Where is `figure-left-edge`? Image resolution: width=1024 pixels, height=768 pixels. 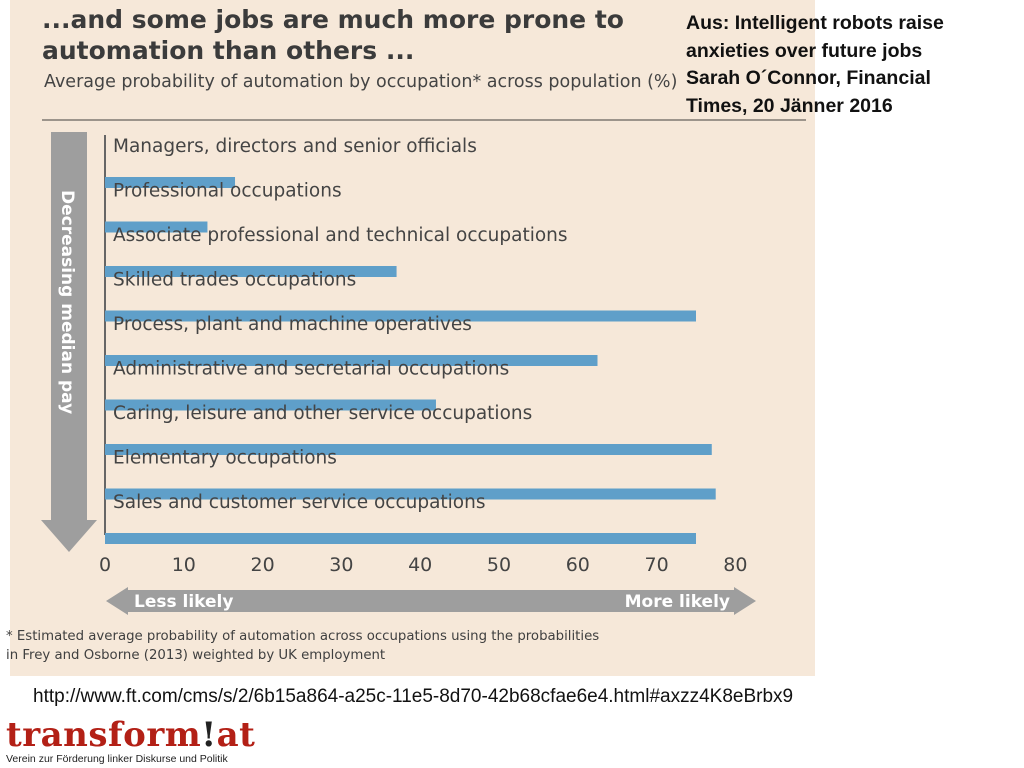
figure-left-edge is located at coordinates (5, 338).